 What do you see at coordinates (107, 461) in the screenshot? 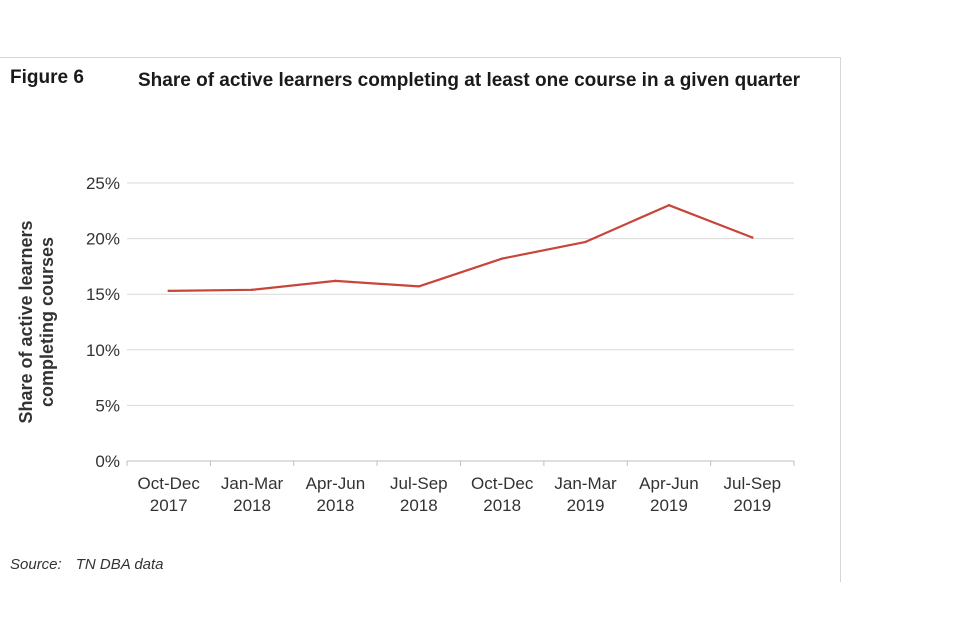
I see `y-tick-label-0: 0%` at bounding box center [107, 461].